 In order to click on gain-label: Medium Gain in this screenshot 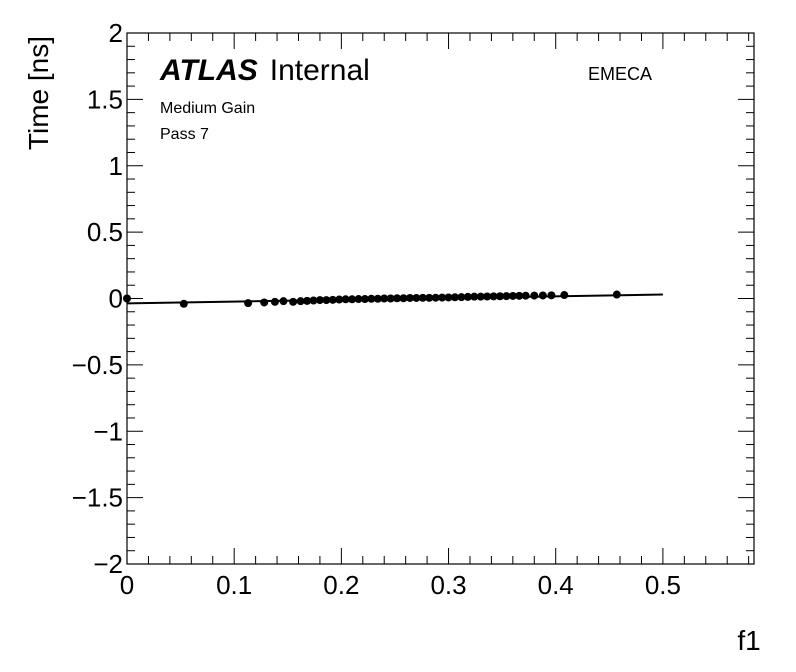, I will do `click(207, 108)`.